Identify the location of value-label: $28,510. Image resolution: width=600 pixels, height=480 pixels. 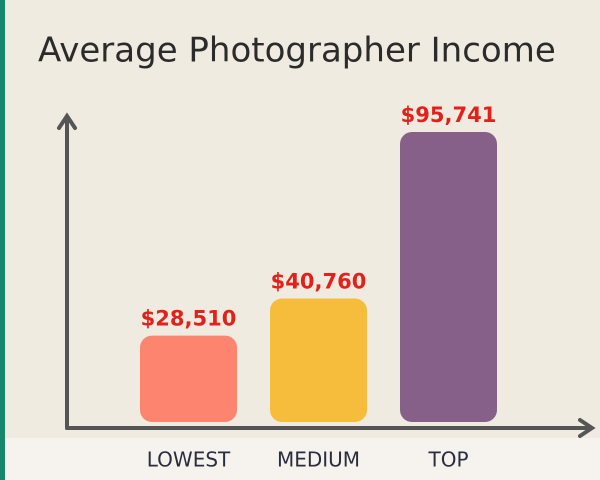
(189, 319).